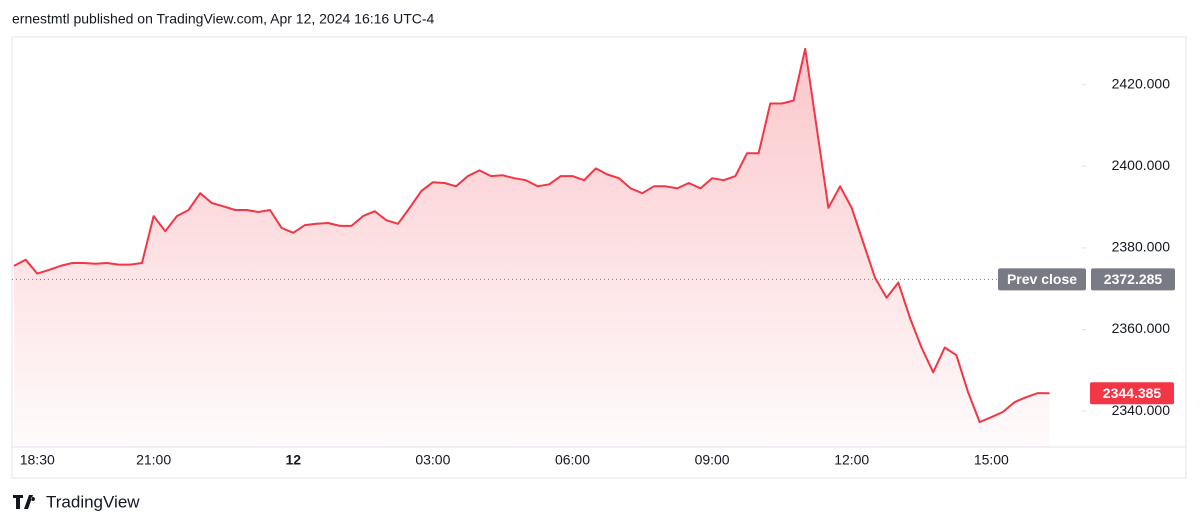  I want to click on x-tick-label: 12, so click(293, 460).